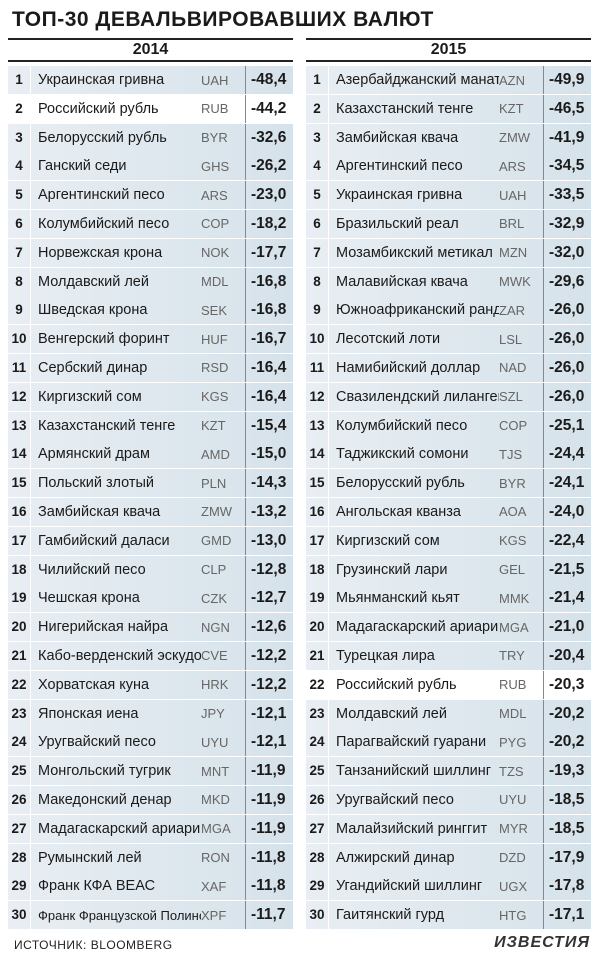 The image size is (600, 961). Describe the element at coordinates (104, 223) in the screenshot. I see `currency-name: Колумбийский песо` at that location.